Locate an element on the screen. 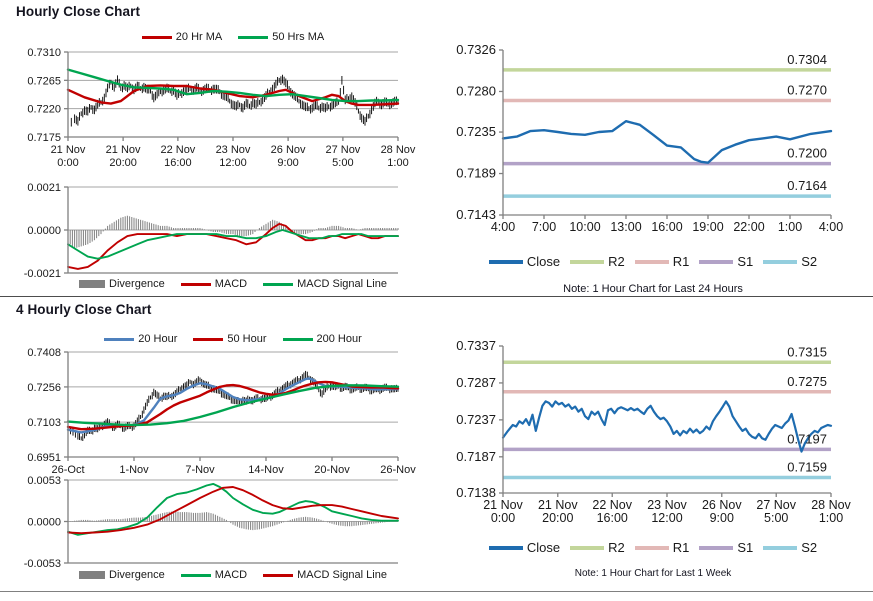 Image resolution: width=873 pixels, height=601 pixels. bottom-divider is located at coordinates (436, 591).